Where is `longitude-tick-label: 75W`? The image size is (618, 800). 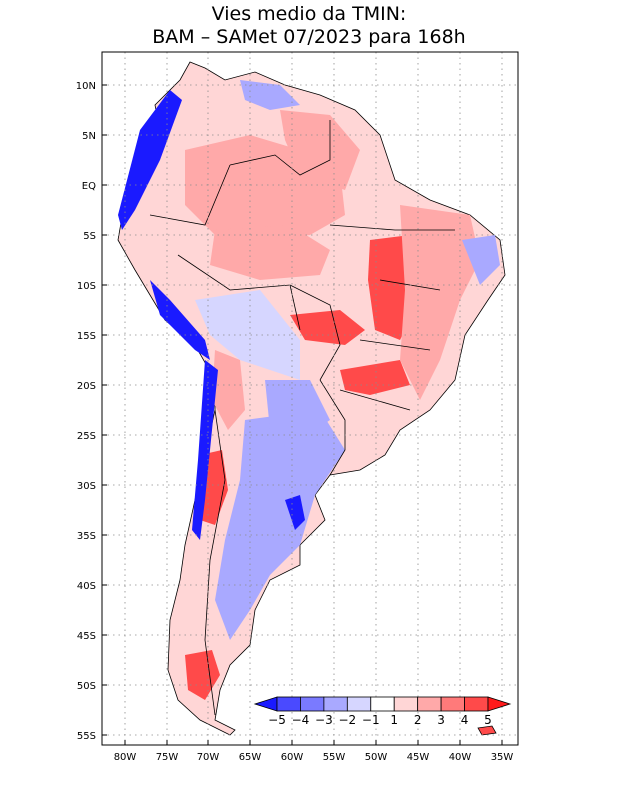
longitude-tick-label: 75W is located at coordinates (167, 757).